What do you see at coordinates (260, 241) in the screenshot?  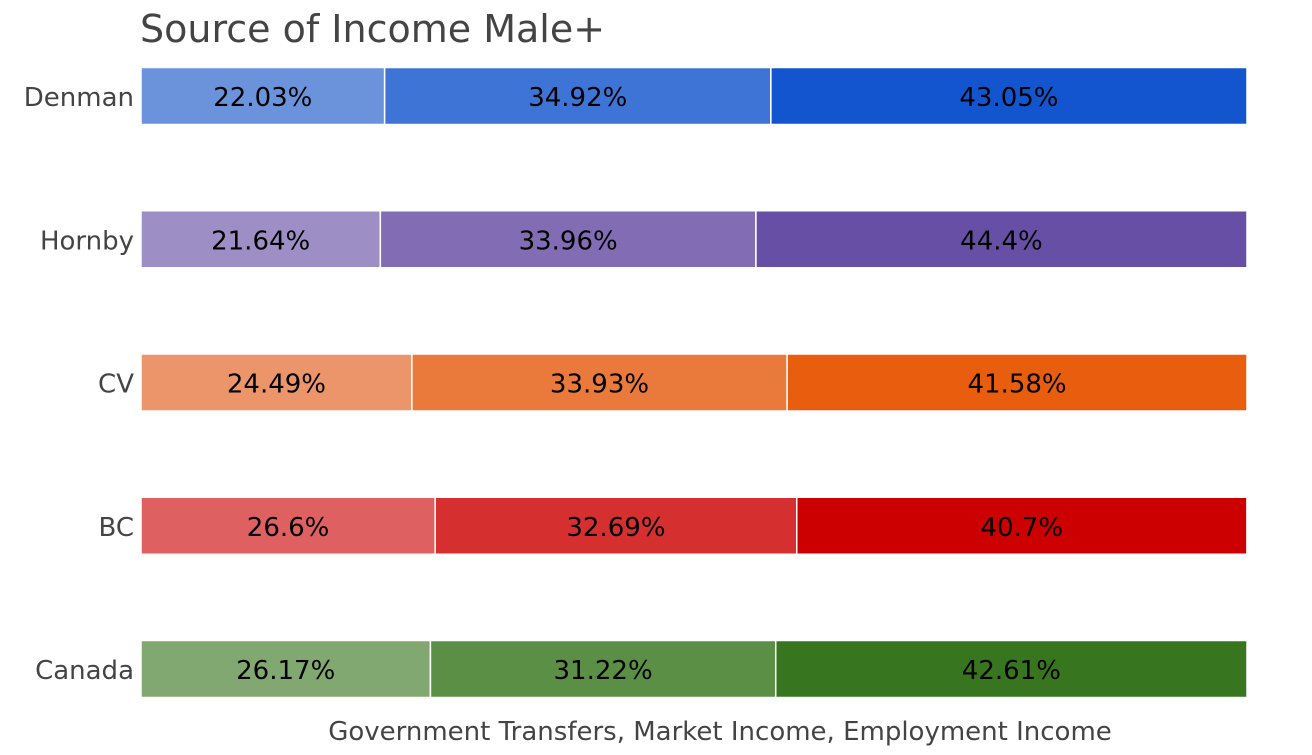 I see `data-label-hornby-1: 21.64%` at bounding box center [260, 241].